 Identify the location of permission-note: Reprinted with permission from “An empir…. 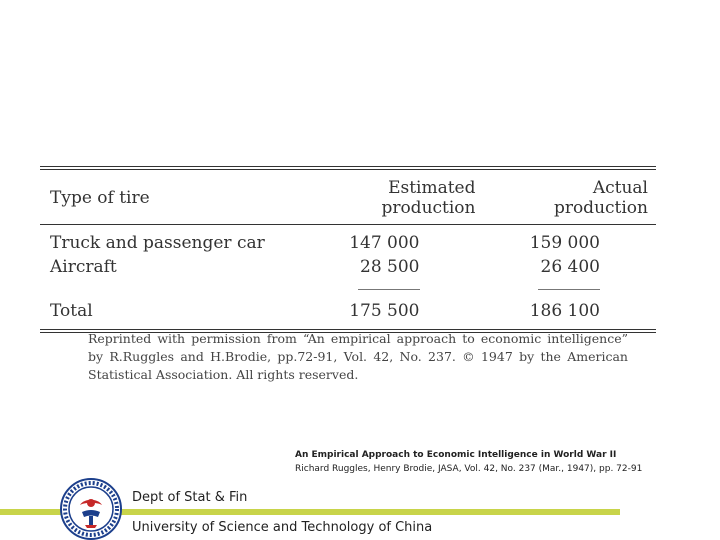
(358, 356).